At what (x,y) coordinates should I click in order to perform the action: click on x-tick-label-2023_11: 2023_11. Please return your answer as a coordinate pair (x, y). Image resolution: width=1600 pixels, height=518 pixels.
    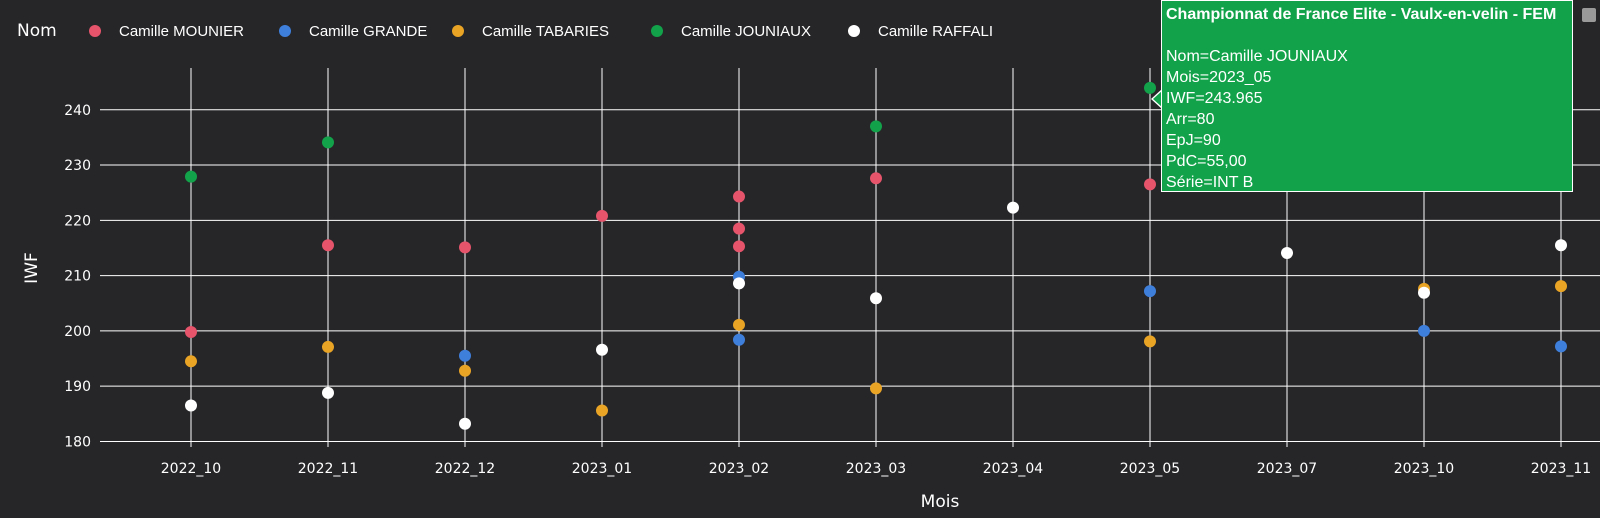
    Looking at the image, I should click on (1561, 469).